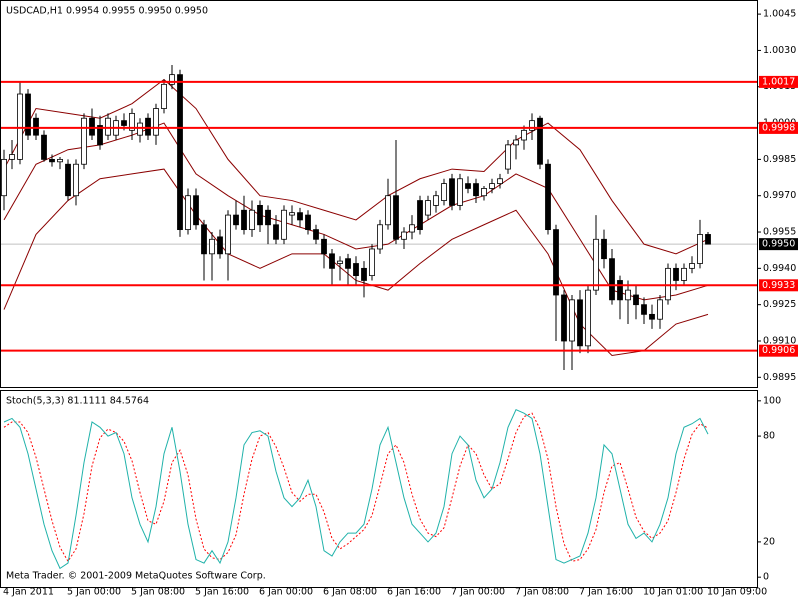  I want to click on y-tick-label: 0.9955, so click(779, 232).